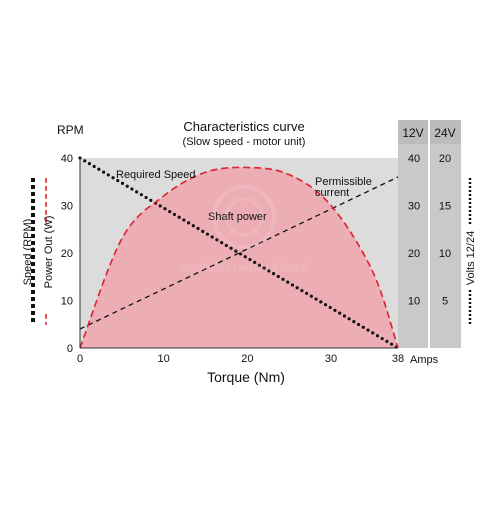 The width and height of the screenshot is (500, 505). I want to click on legend-power-label: Power Out (W), so click(49, 252).